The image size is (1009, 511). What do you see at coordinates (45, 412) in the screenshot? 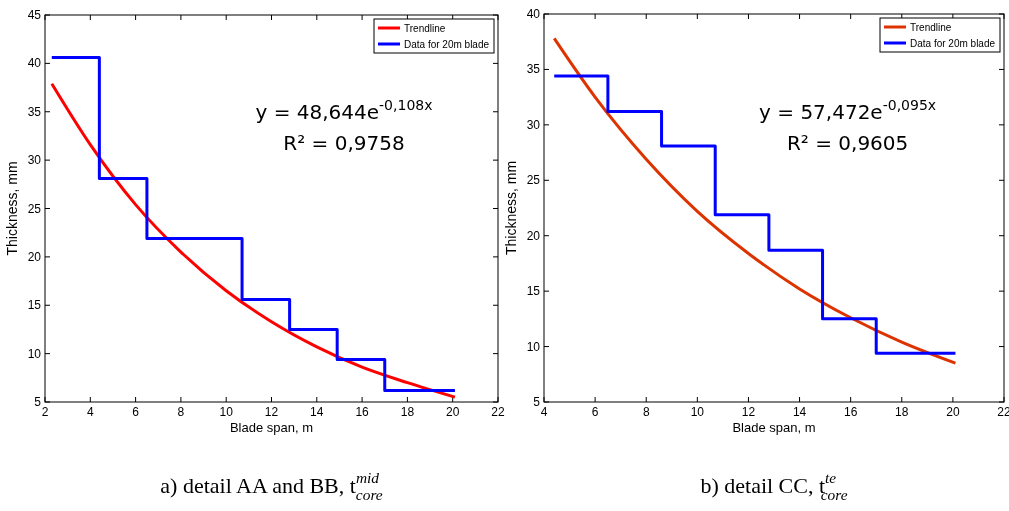
I see `x-tick-label: 2` at bounding box center [45, 412].